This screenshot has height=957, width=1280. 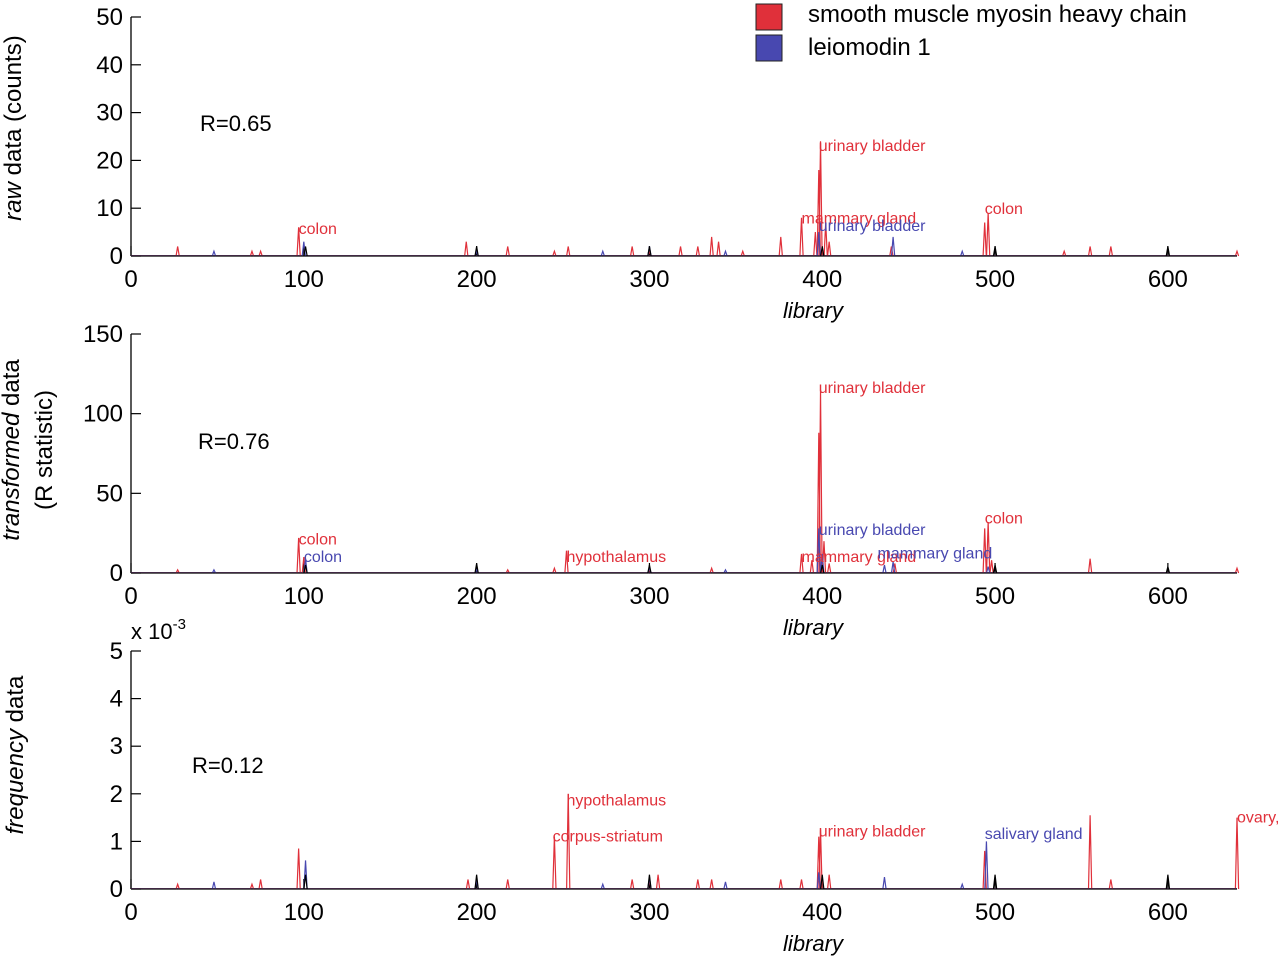 What do you see at coordinates (995, 912) in the screenshot?
I see `x-tick-label-frequency: 500` at bounding box center [995, 912].